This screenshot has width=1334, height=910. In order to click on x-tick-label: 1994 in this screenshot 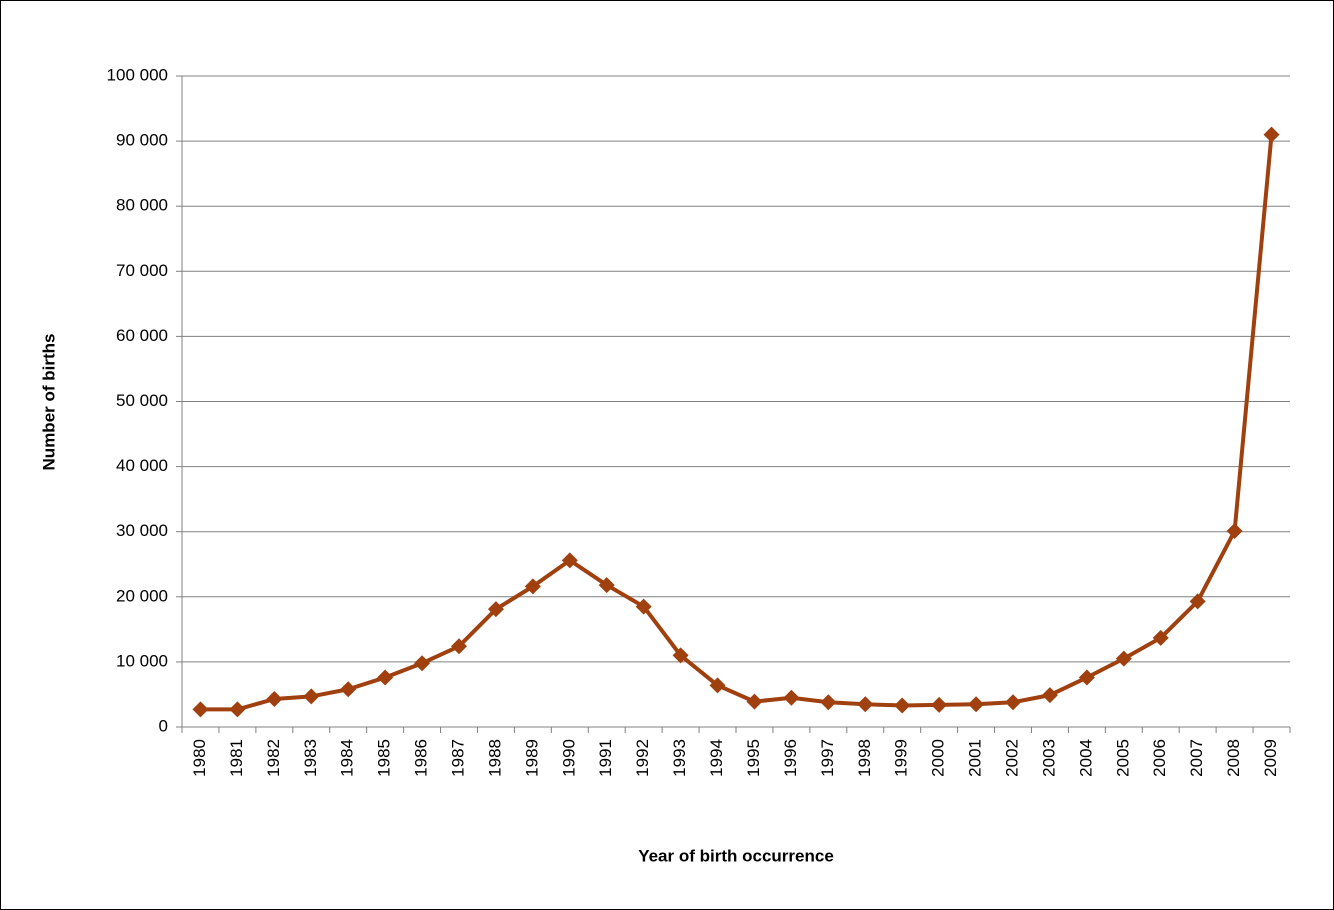, I will do `click(716, 758)`.